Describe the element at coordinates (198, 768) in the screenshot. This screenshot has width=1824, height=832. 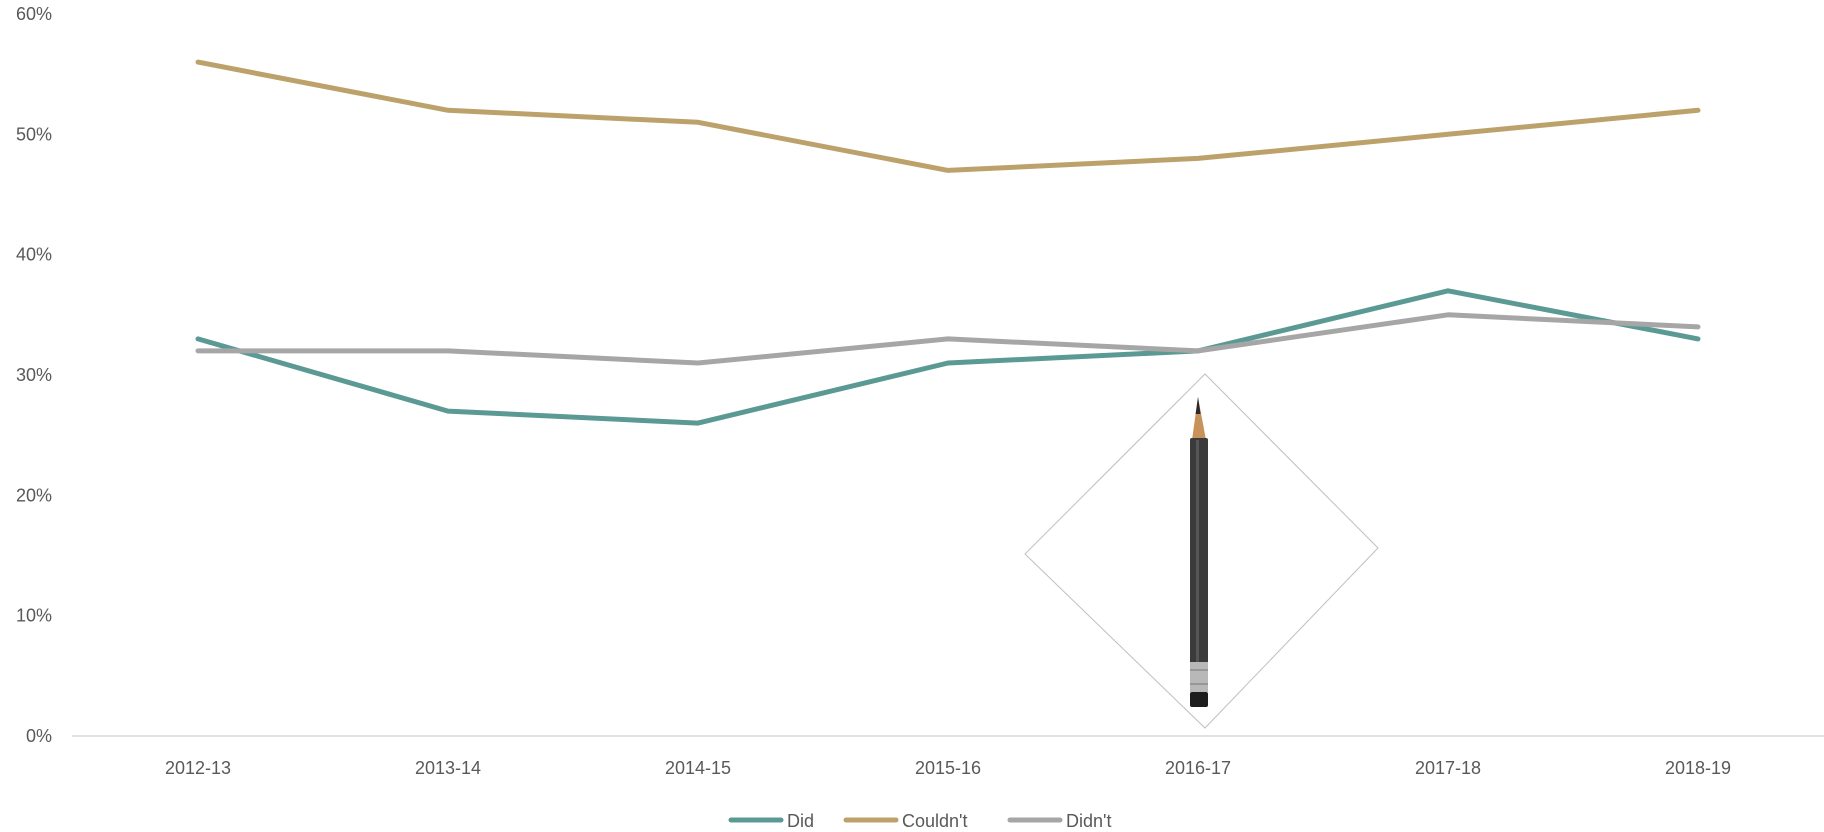
I see `x-tick-label: 2012-13` at that location.